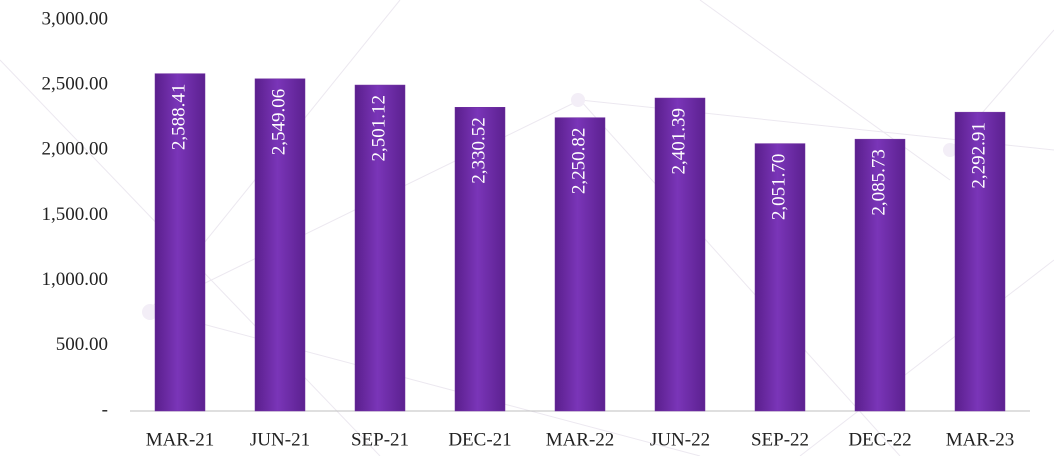 The height and width of the screenshot is (456, 1054). I want to click on data-label: 2,250.82, so click(578, 161).